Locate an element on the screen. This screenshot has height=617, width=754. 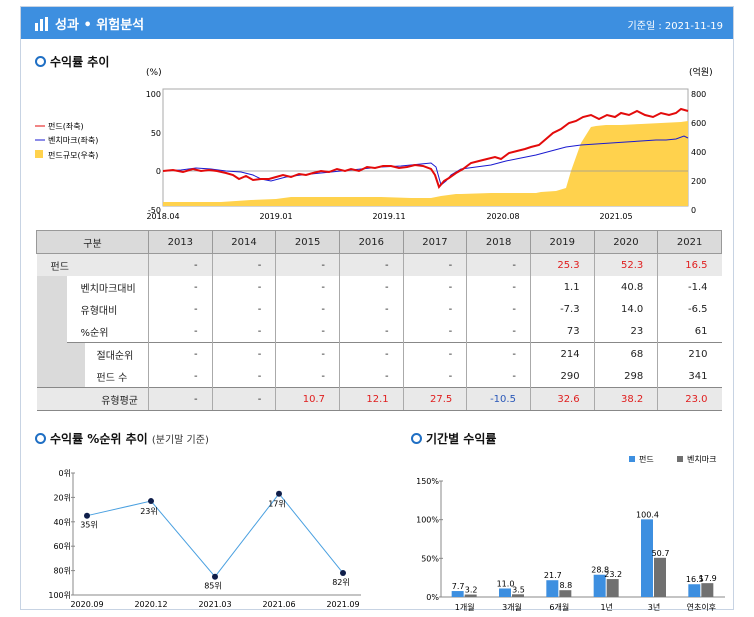
table-header-cell: 2013 is located at coordinates (180, 242).